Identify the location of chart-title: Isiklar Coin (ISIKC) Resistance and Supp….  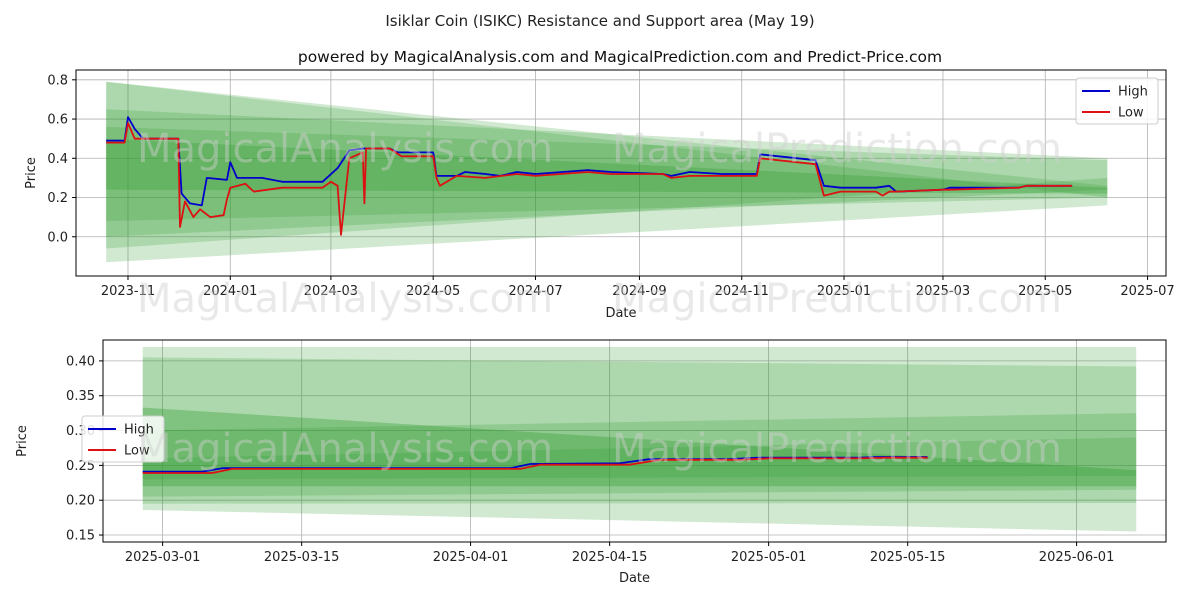
(599, 21).